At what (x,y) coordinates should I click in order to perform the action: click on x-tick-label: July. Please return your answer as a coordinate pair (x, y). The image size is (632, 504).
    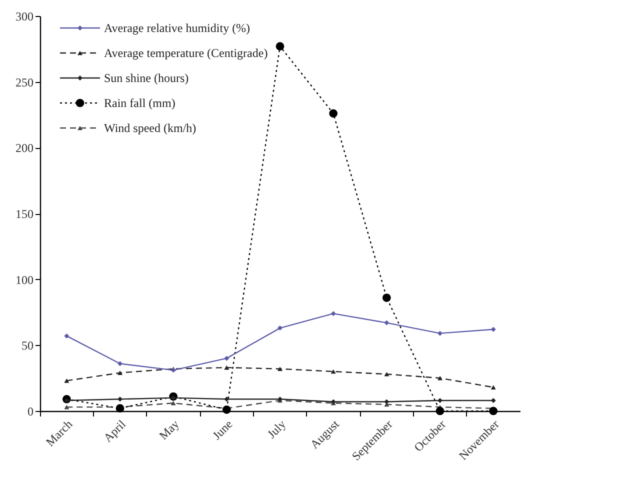
    Looking at the image, I should click on (276, 429).